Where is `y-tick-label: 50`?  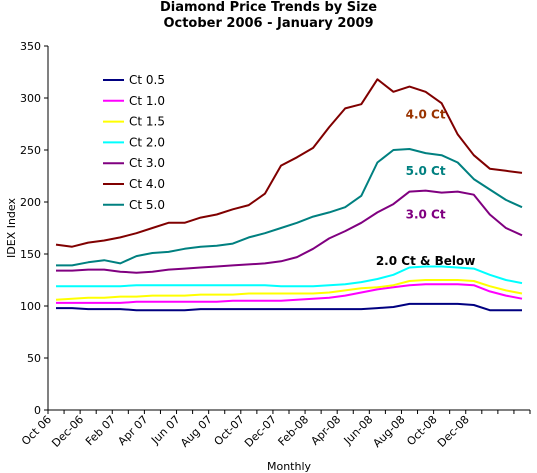 y-tick-label: 50 is located at coordinates (34, 358).